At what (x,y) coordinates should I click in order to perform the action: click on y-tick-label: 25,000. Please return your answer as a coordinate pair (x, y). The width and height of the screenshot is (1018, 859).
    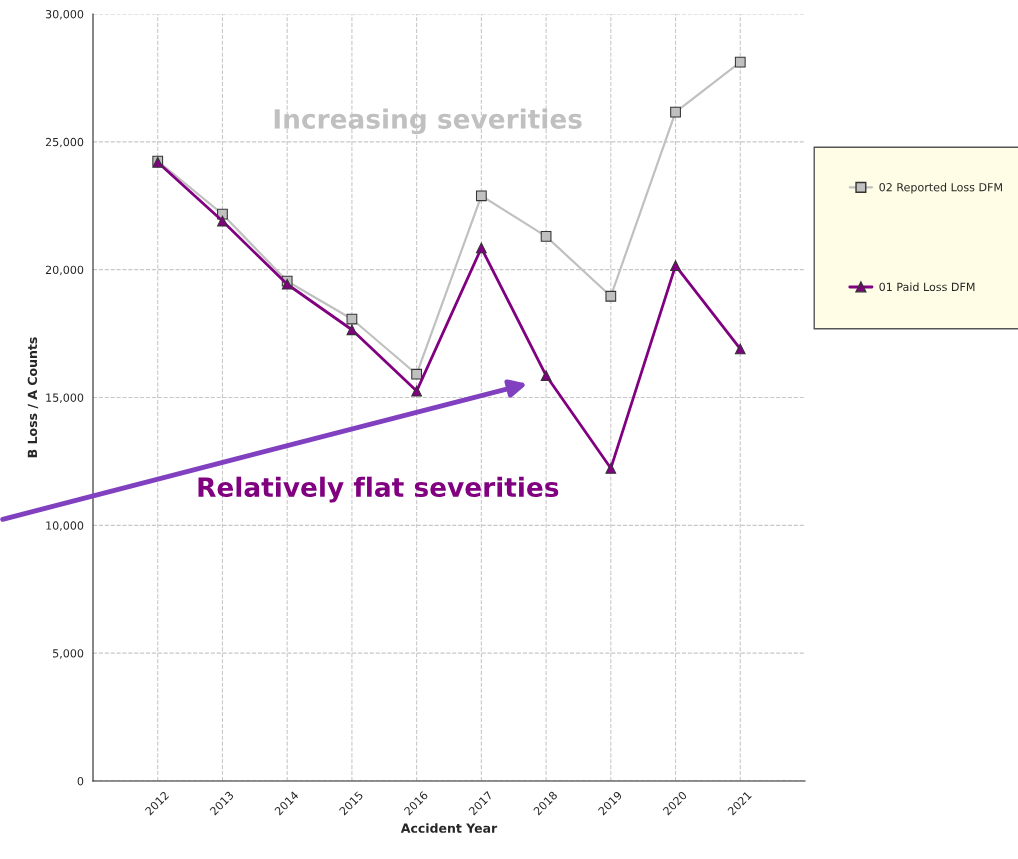
    Looking at the image, I should click on (64, 142).